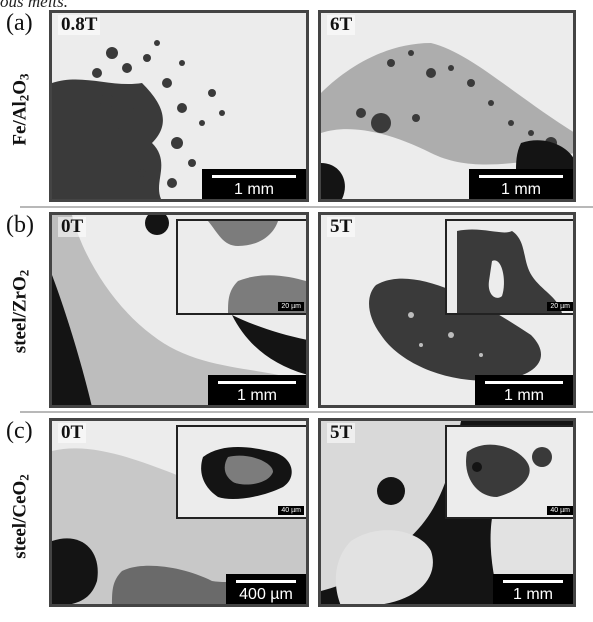 The width and height of the screenshot is (593, 622). I want to click on field-label: 0.8T, so click(79, 25).